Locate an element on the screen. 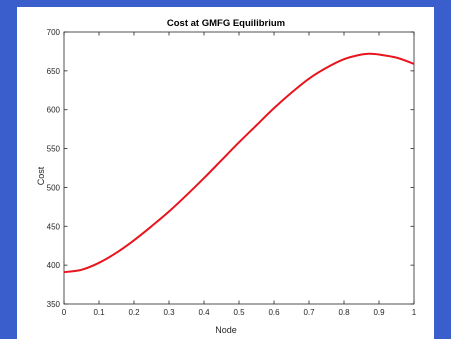 The height and width of the screenshot is (339, 451). y-tick-label: 550 is located at coordinates (54, 149).